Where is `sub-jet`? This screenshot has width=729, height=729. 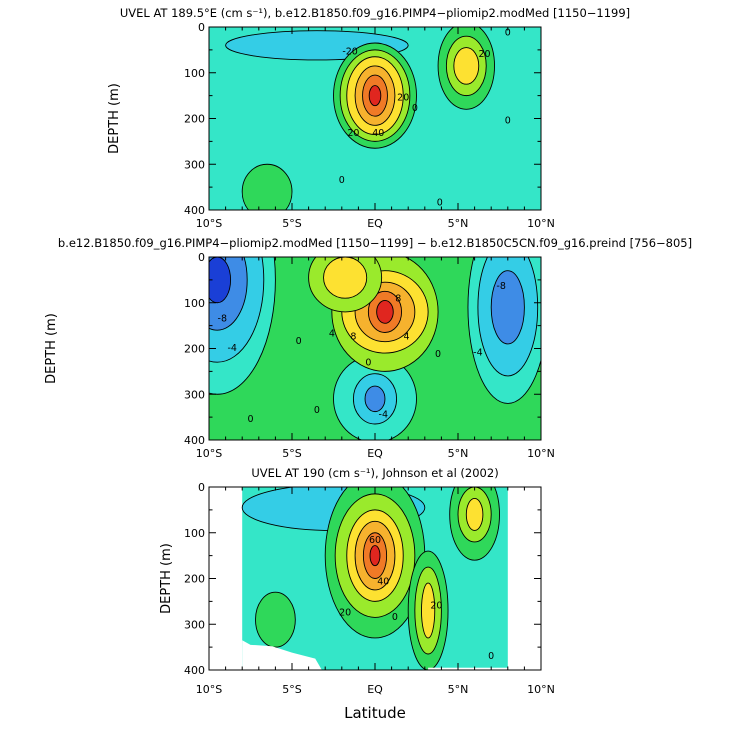 sub-jet is located at coordinates (428, 610).